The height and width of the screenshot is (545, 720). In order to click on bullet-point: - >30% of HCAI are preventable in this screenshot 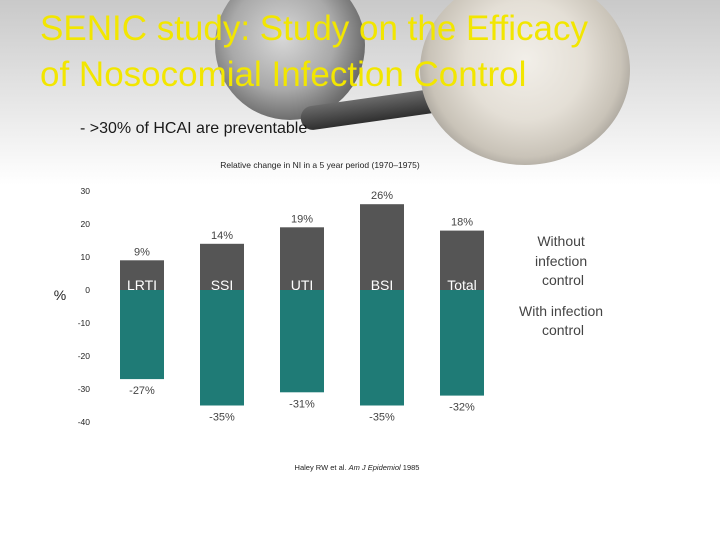, I will do `click(194, 128)`.